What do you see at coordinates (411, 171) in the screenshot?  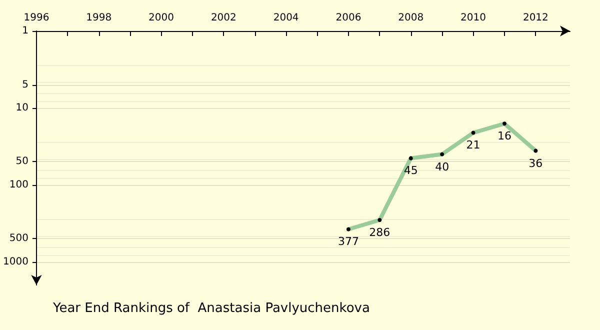 I see `data-label: 45` at bounding box center [411, 171].